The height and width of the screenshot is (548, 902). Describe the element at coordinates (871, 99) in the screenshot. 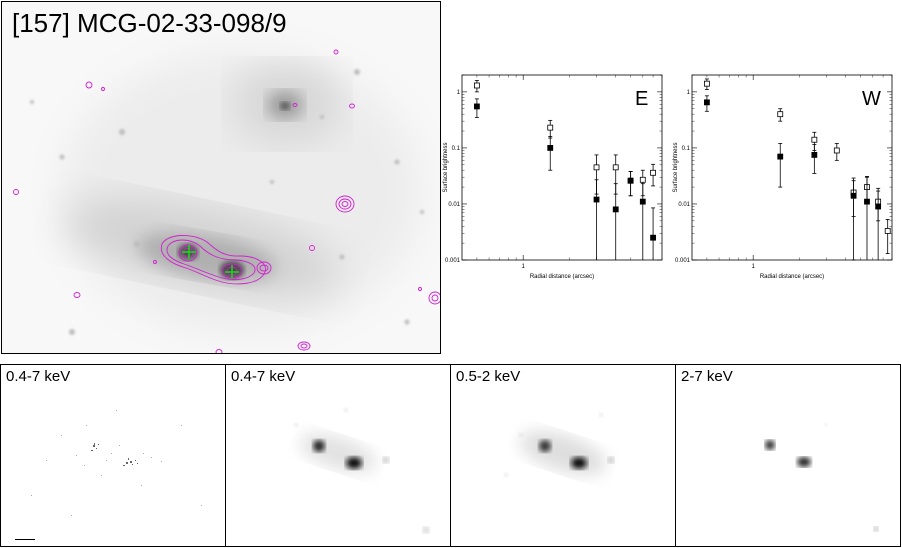

I see `panel-label-west: W` at that location.